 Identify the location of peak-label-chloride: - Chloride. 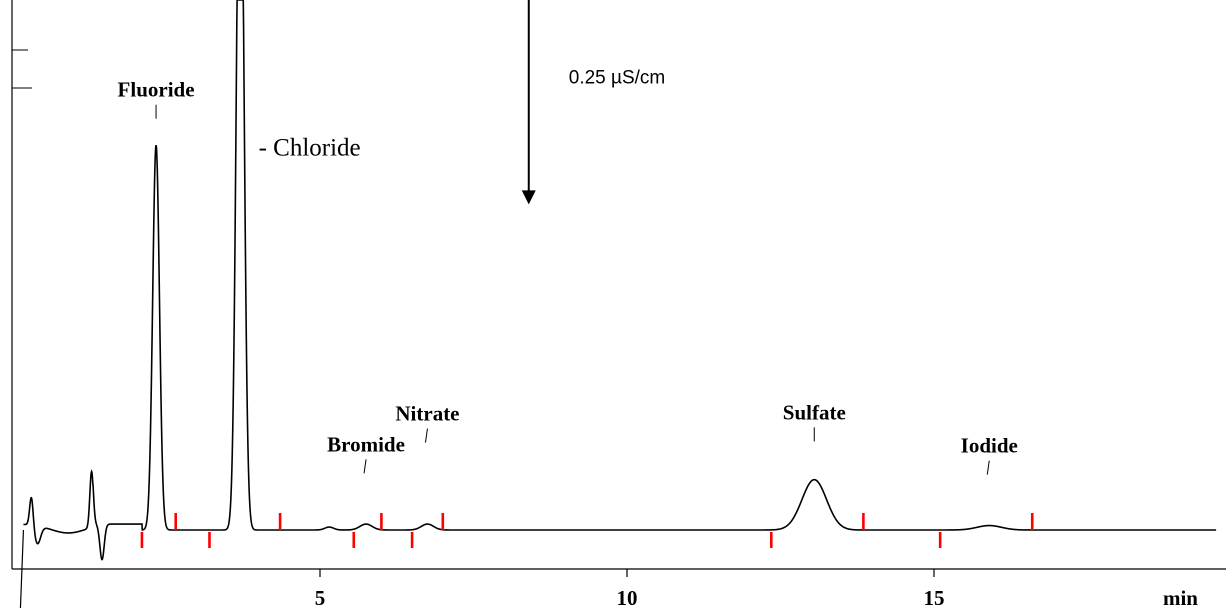
(310, 147).